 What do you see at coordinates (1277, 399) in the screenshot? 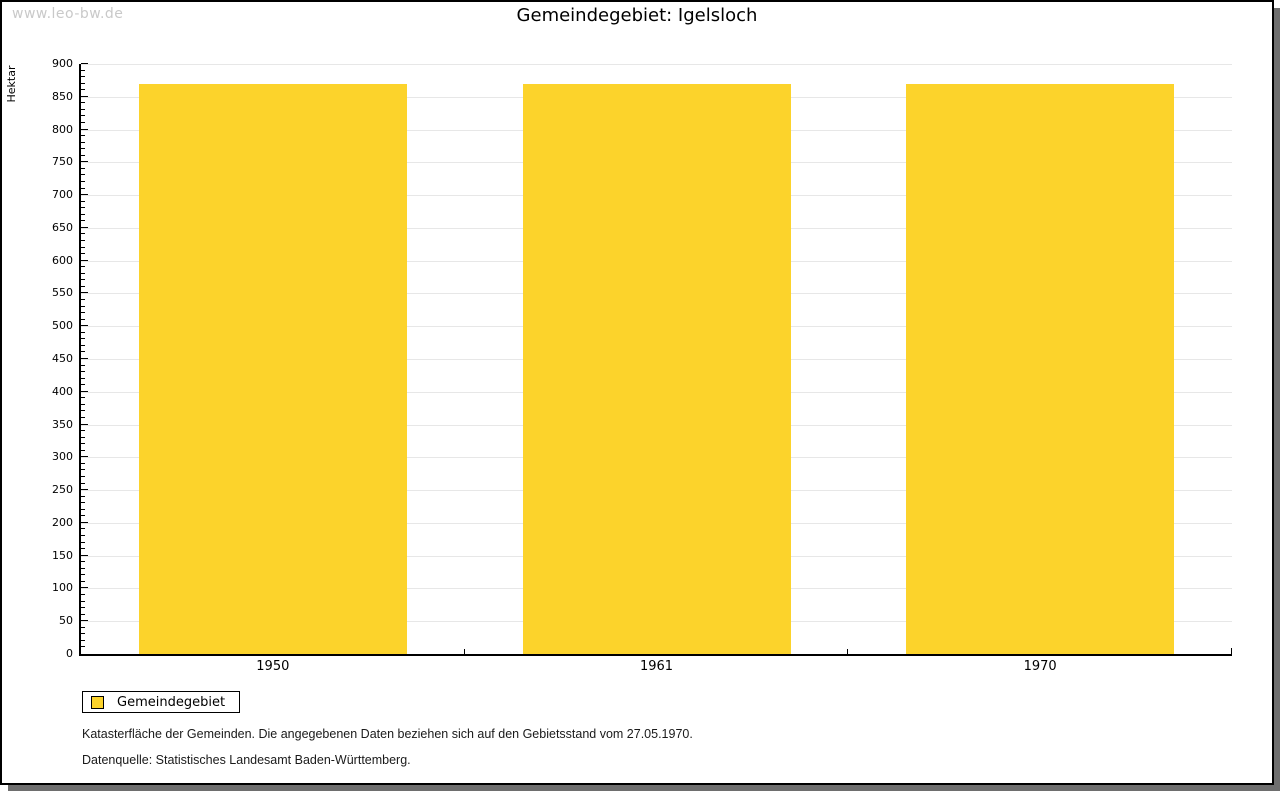
I see `panel-shadow-right` at bounding box center [1277, 399].